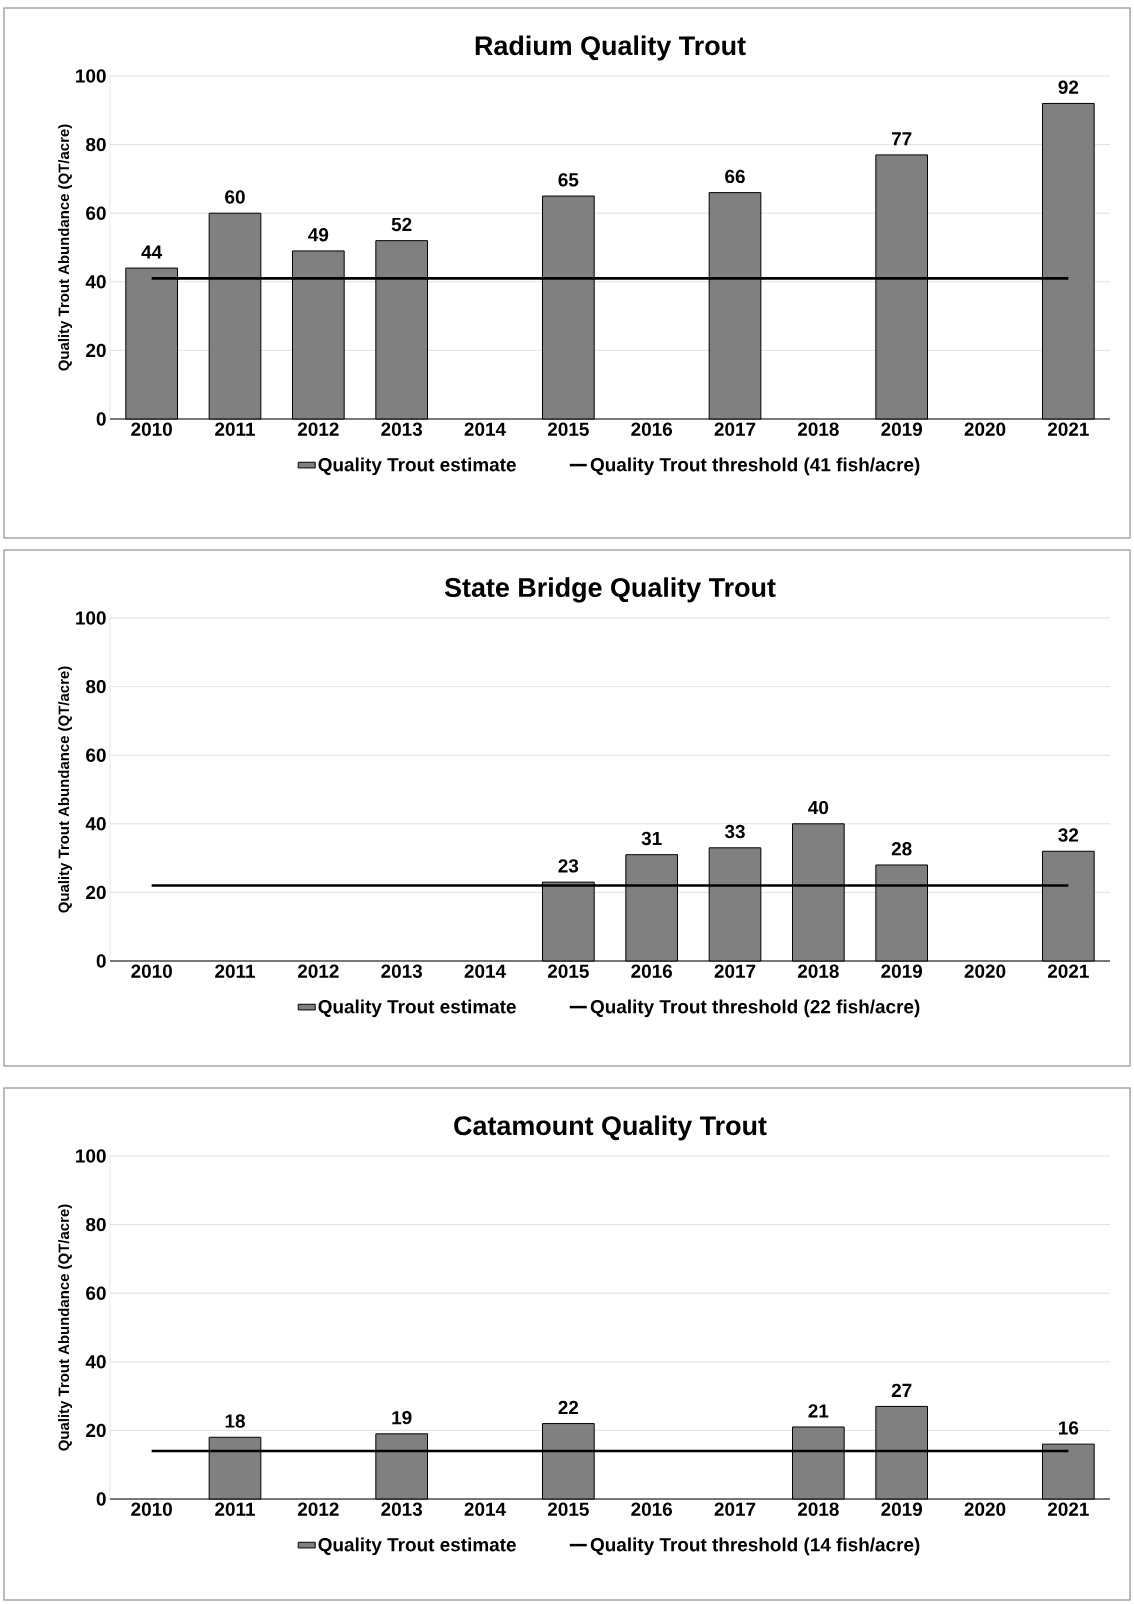 This screenshot has width=1134, height=1604. Describe the element at coordinates (818, 1411) in the screenshot. I see `data-label: 21` at that location.